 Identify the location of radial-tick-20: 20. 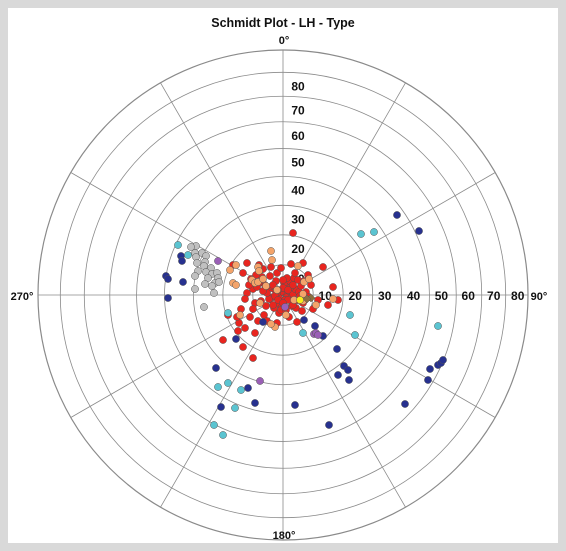
(298, 249).